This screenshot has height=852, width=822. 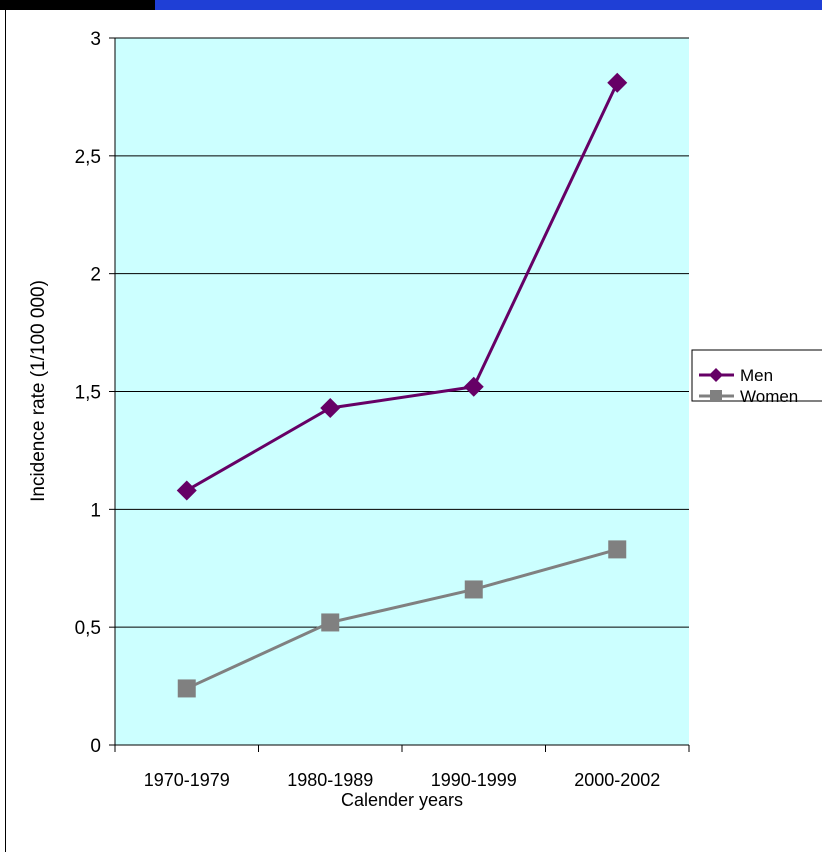 What do you see at coordinates (95, 510) in the screenshot?
I see `y-tick-label: 1` at bounding box center [95, 510].